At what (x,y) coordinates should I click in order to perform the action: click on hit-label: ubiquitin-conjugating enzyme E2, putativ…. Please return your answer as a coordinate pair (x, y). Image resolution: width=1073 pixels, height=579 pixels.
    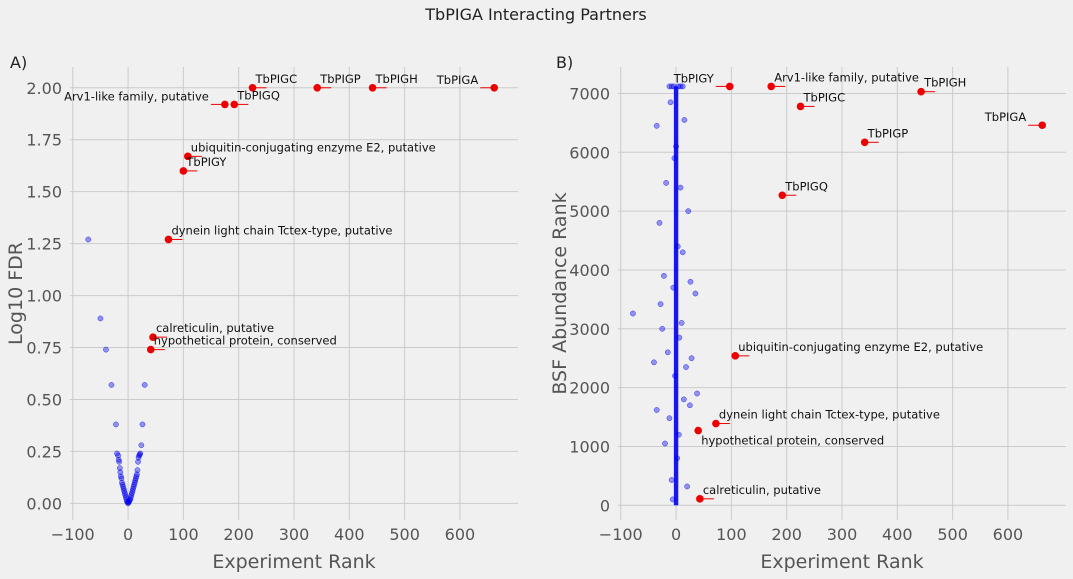
    Looking at the image, I should click on (313, 147).